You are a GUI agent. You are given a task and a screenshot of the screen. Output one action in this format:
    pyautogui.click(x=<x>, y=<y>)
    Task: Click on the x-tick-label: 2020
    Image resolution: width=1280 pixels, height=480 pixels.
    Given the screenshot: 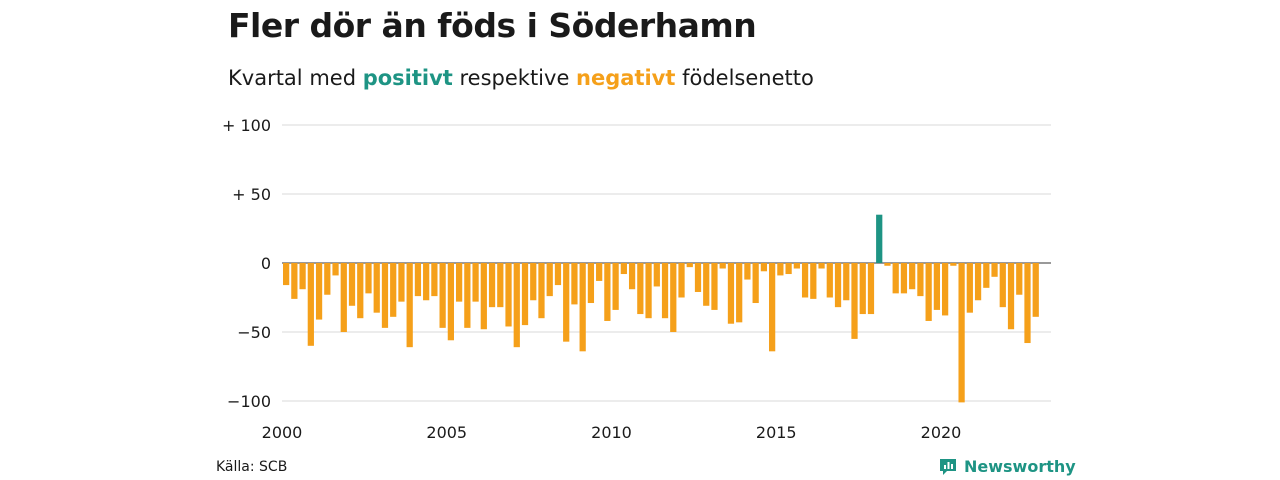 What is the action you would take?
    pyautogui.click(x=941, y=432)
    